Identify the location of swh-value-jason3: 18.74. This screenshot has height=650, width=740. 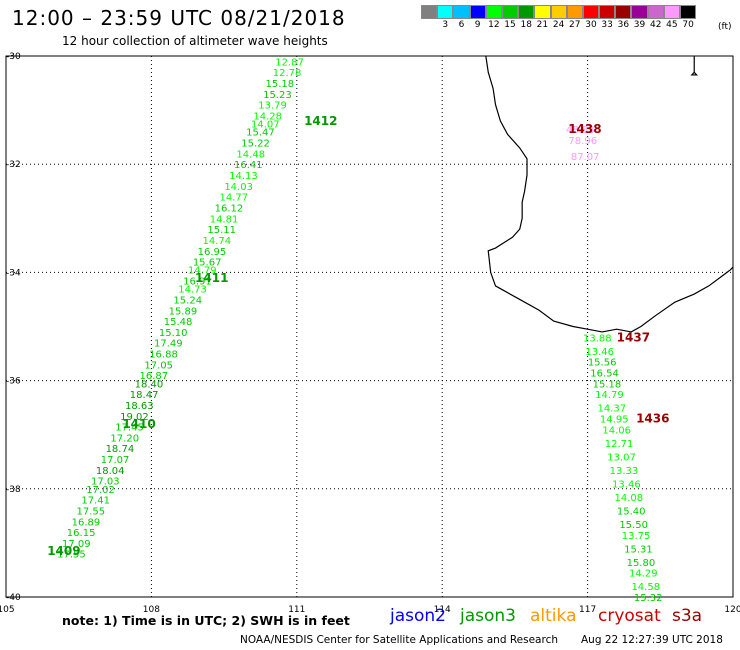
(120, 449).